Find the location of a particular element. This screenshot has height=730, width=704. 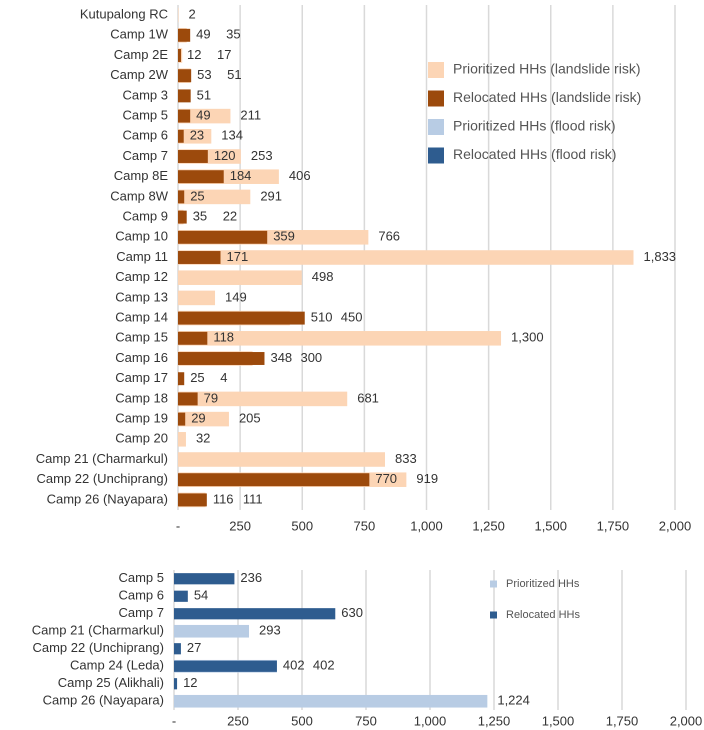

y-tick-label: Camp 17 is located at coordinates (141, 377).